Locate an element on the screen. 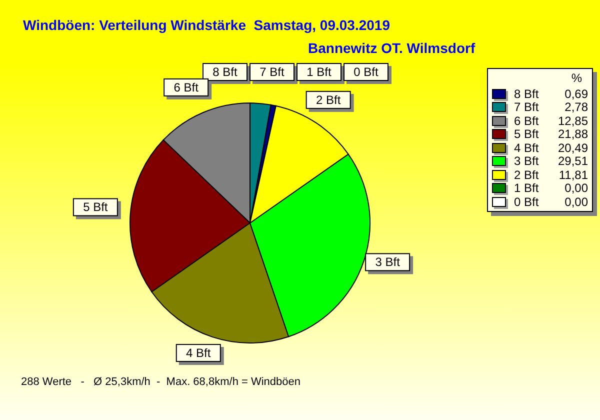  category-label: 0 Bft is located at coordinates (526, 201).